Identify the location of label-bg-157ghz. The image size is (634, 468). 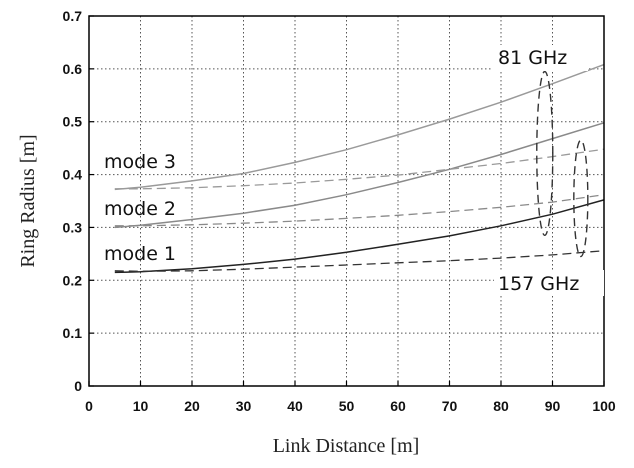
(549, 283).